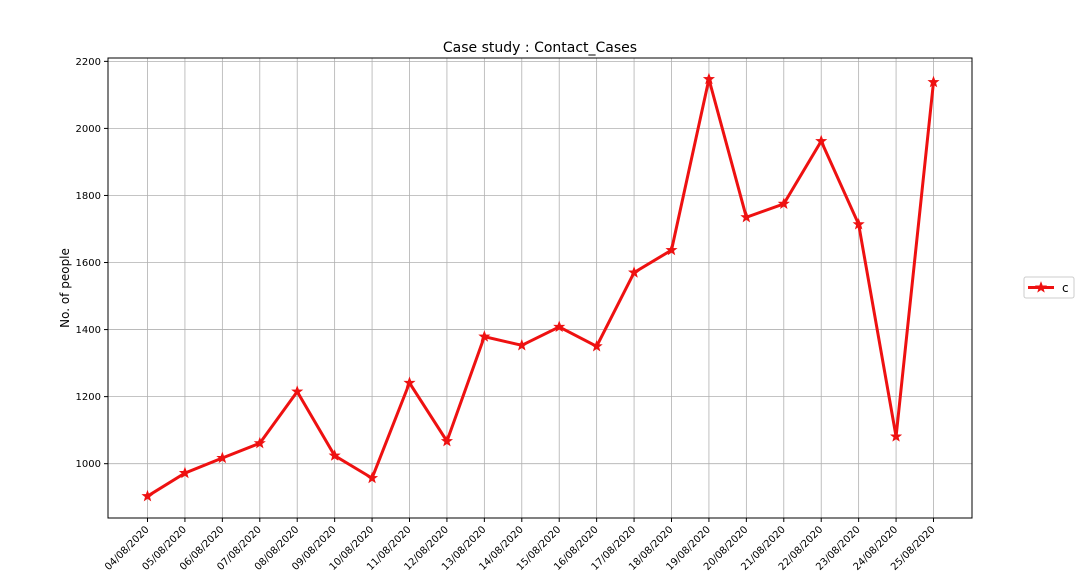 Image resolution: width=1080 pixels, height=580 pixels. What do you see at coordinates (88, 62) in the screenshot?
I see `y-tick-label: 2200` at bounding box center [88, 62].